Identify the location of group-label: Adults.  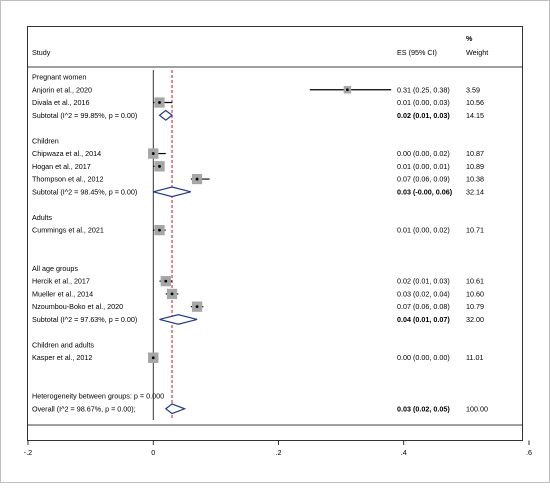
(42, 217).